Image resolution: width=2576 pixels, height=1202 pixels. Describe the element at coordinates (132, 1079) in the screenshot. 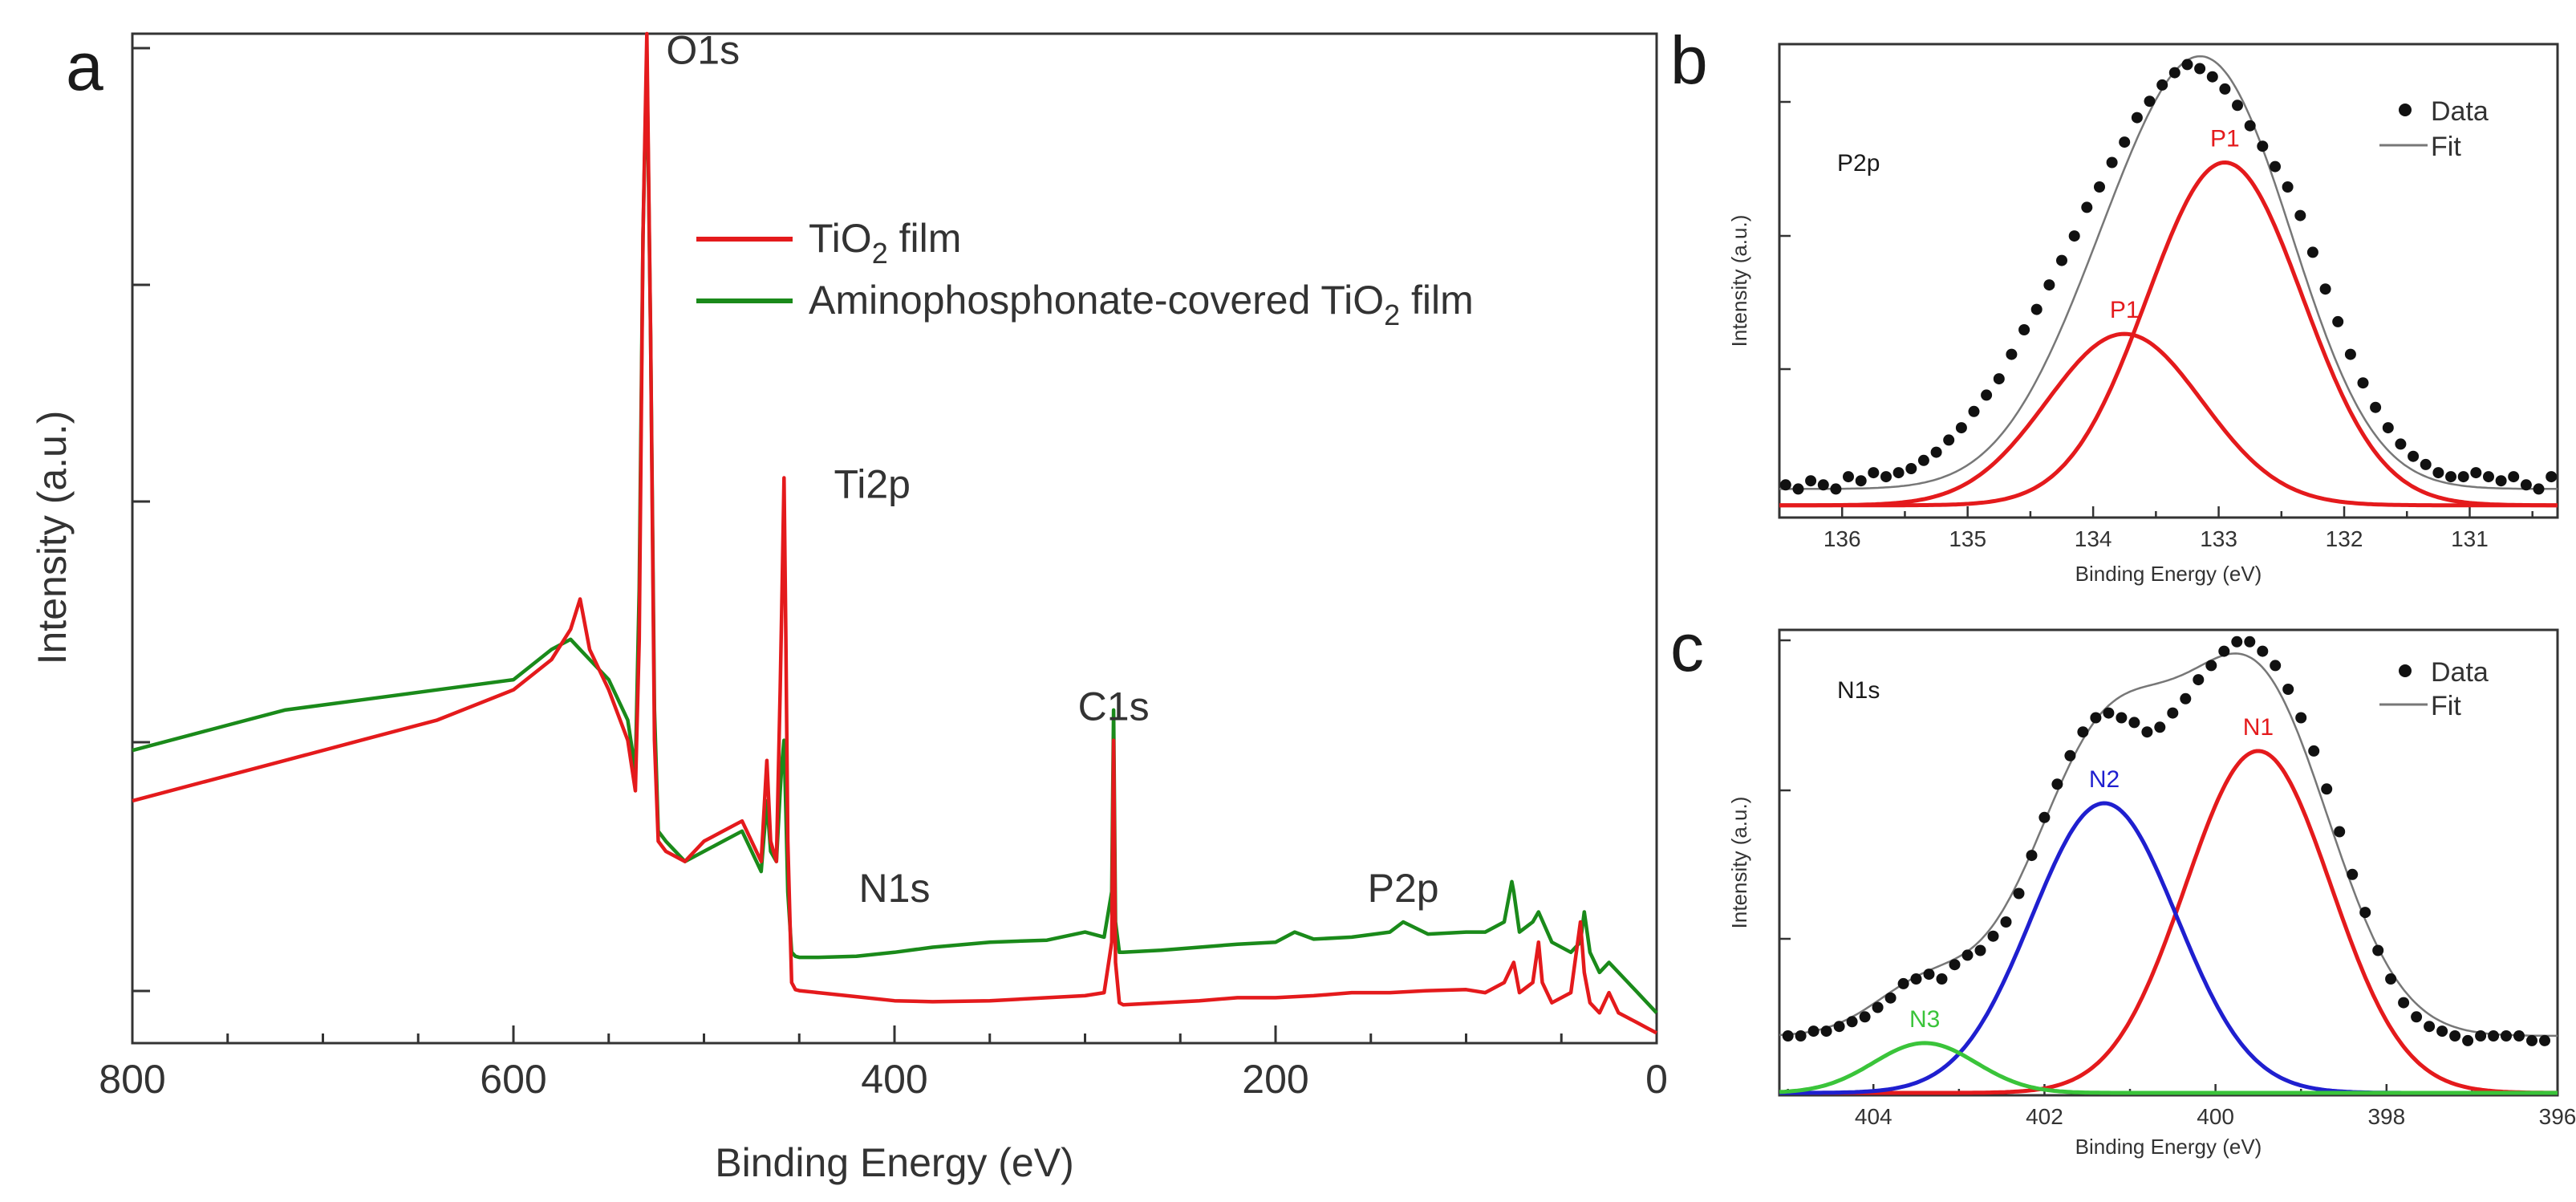

I see `panel-a-x-tick-label: 800` at that location.